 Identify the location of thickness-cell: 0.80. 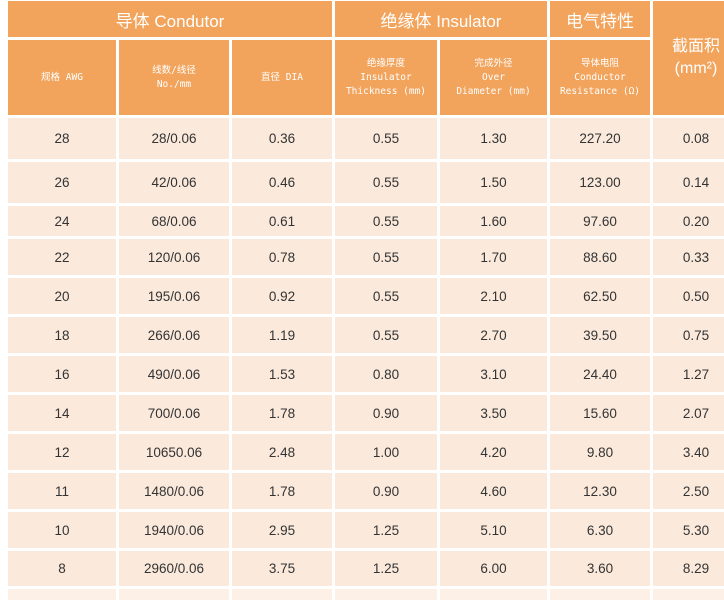
(386, 374).